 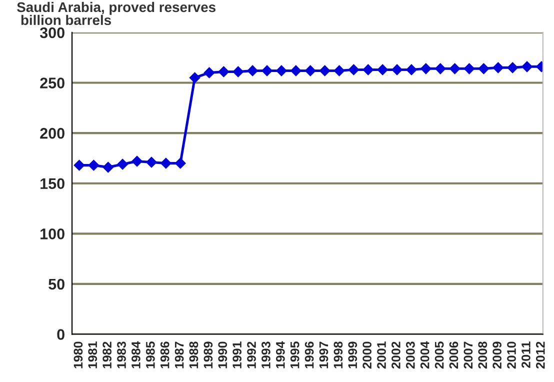 What do you see at coordinates (150, 355) in the screenshot?
I see `x-tick-label: 1985` at bounding box center [150, 355].